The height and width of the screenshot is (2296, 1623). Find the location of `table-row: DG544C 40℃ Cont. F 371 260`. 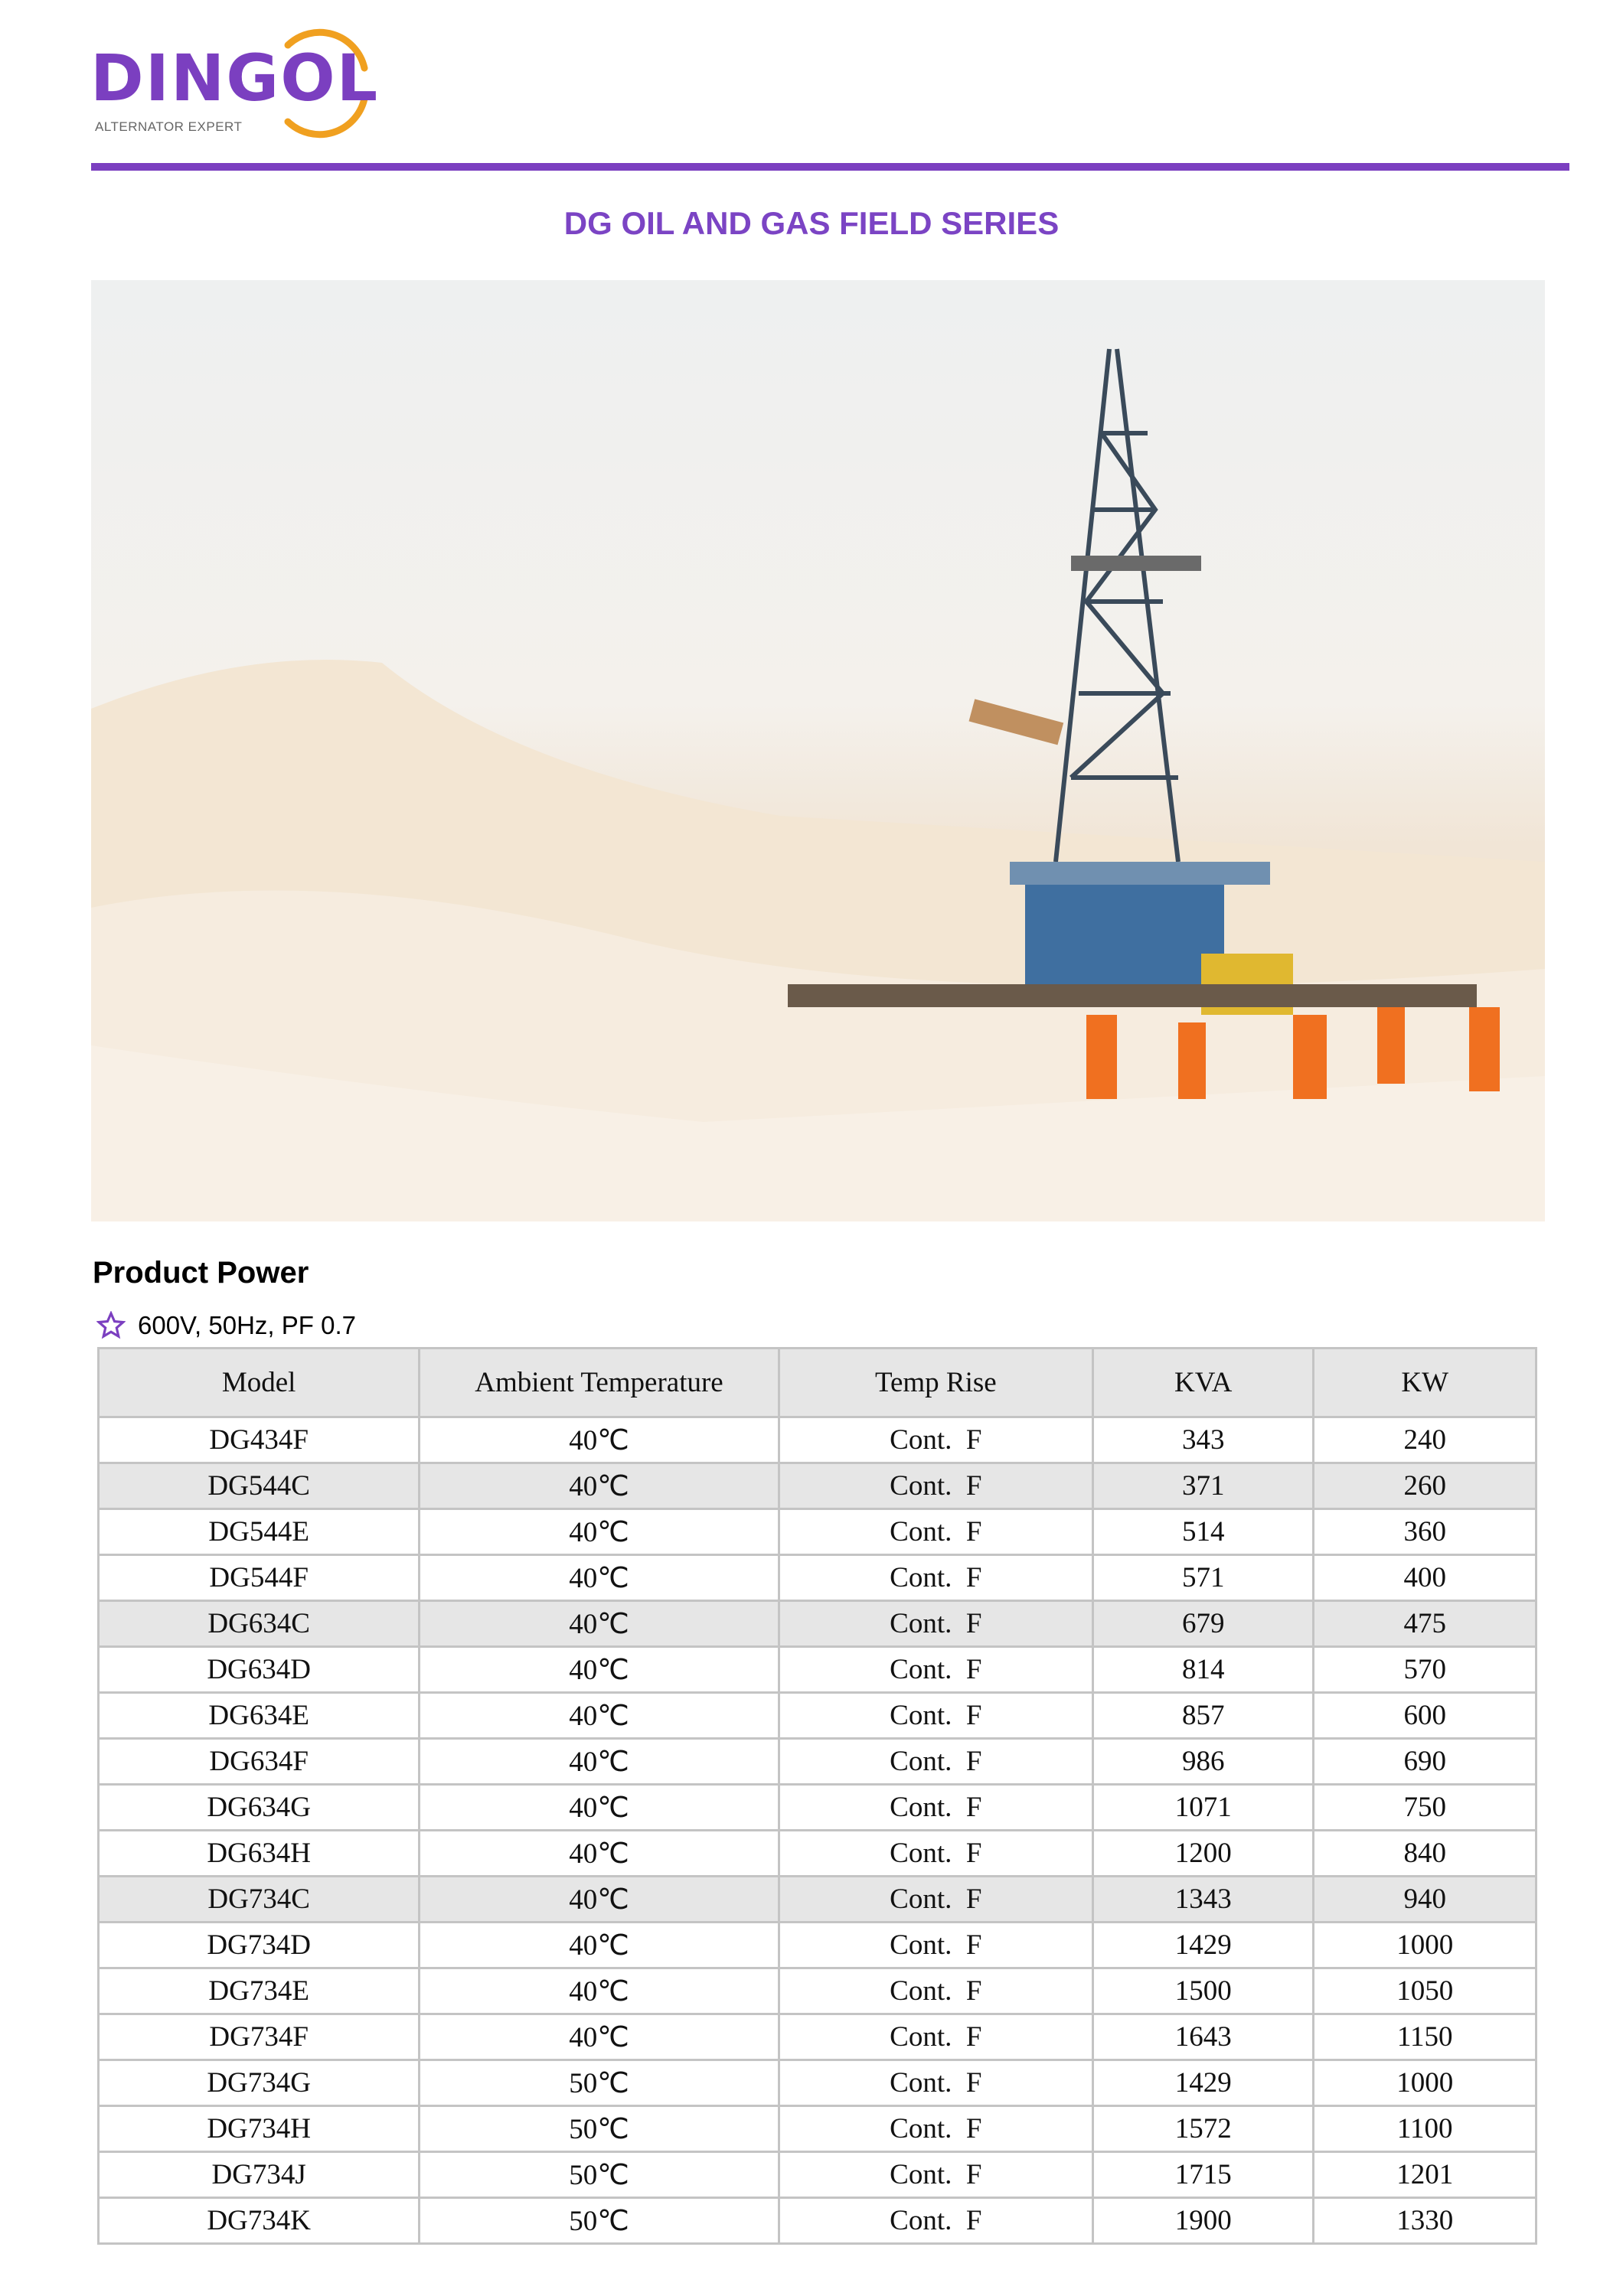

table-row: DG544C 40℃ Cont. F 371 260 is located at coordinates (816, 1486).